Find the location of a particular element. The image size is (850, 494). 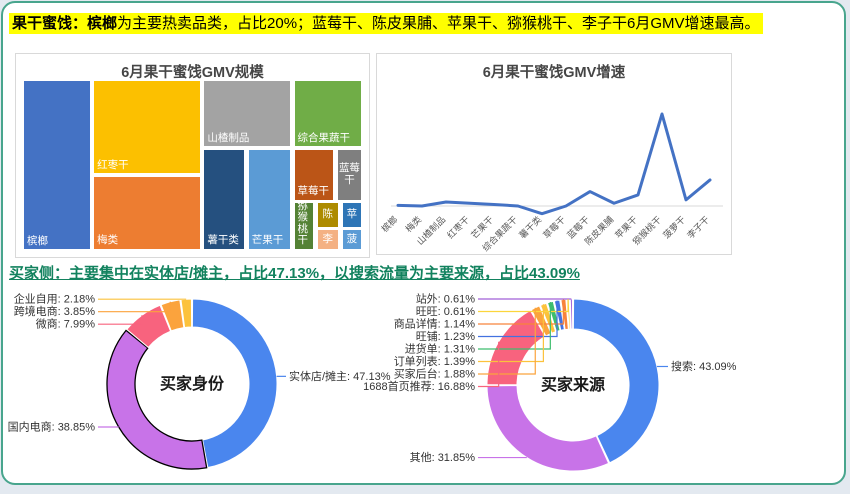

donut-slice-label: 进货单: 1.31% is located at coordinates (440, 349).